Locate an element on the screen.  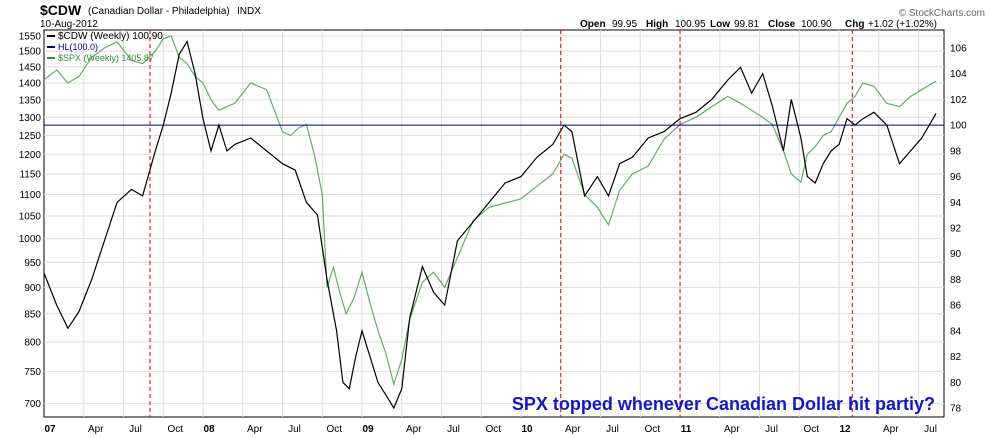
legend-cdw: $CDW (Weekly) 100.90 is located at coordinates (110, 36).